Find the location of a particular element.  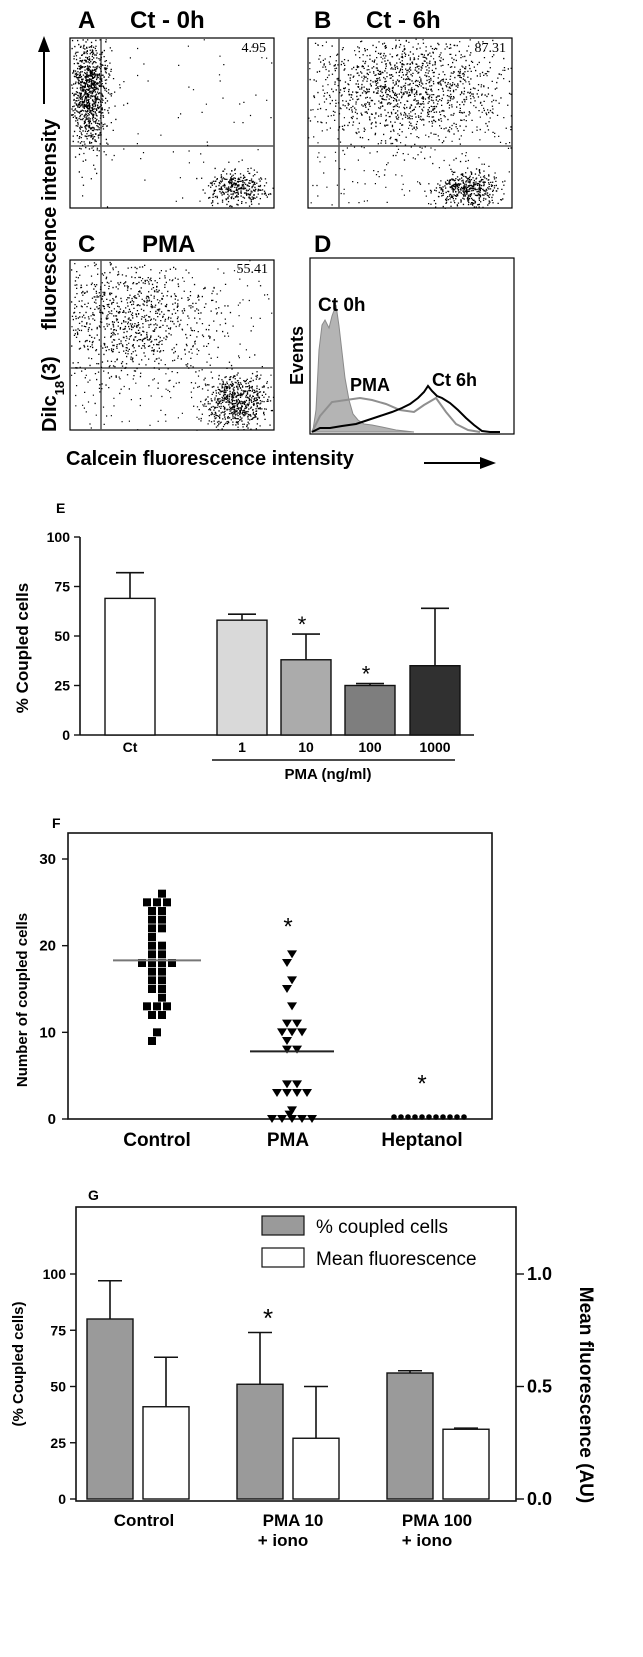

x-label: PMA is located at coordinates (288, 1140).